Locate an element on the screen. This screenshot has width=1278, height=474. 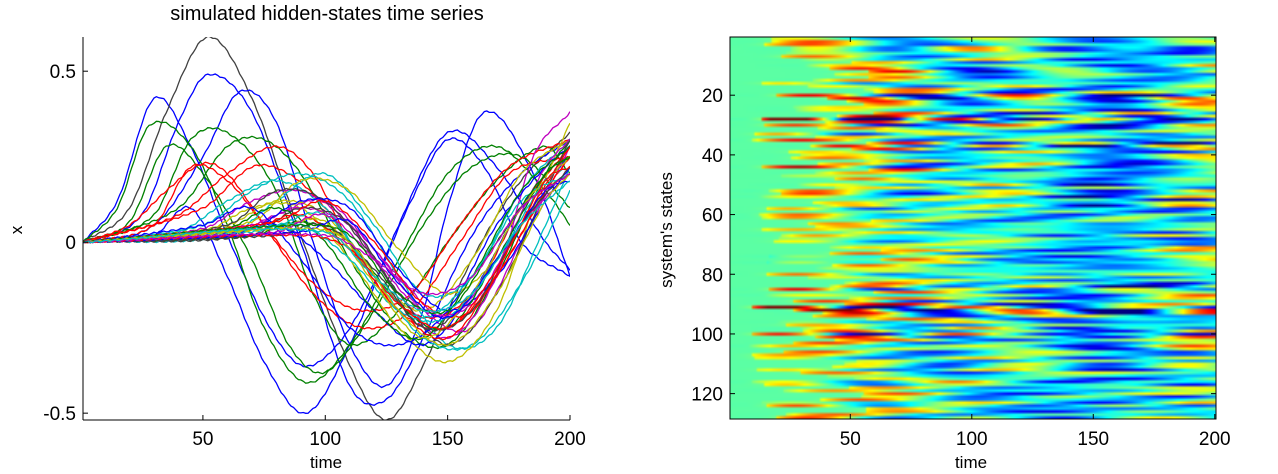
heatmap-y-tick-label: 80 is located at coordinates (712, 275).